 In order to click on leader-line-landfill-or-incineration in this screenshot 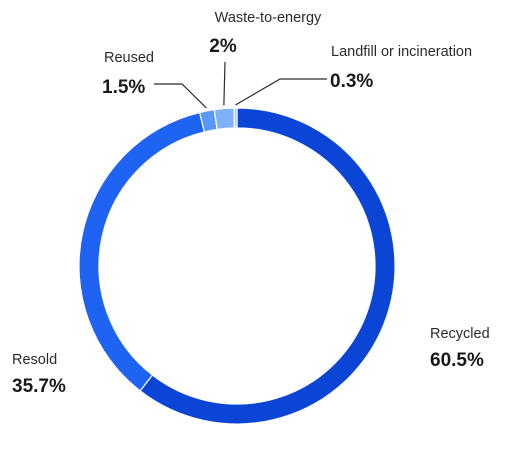, I will do `click(281, 92)`.